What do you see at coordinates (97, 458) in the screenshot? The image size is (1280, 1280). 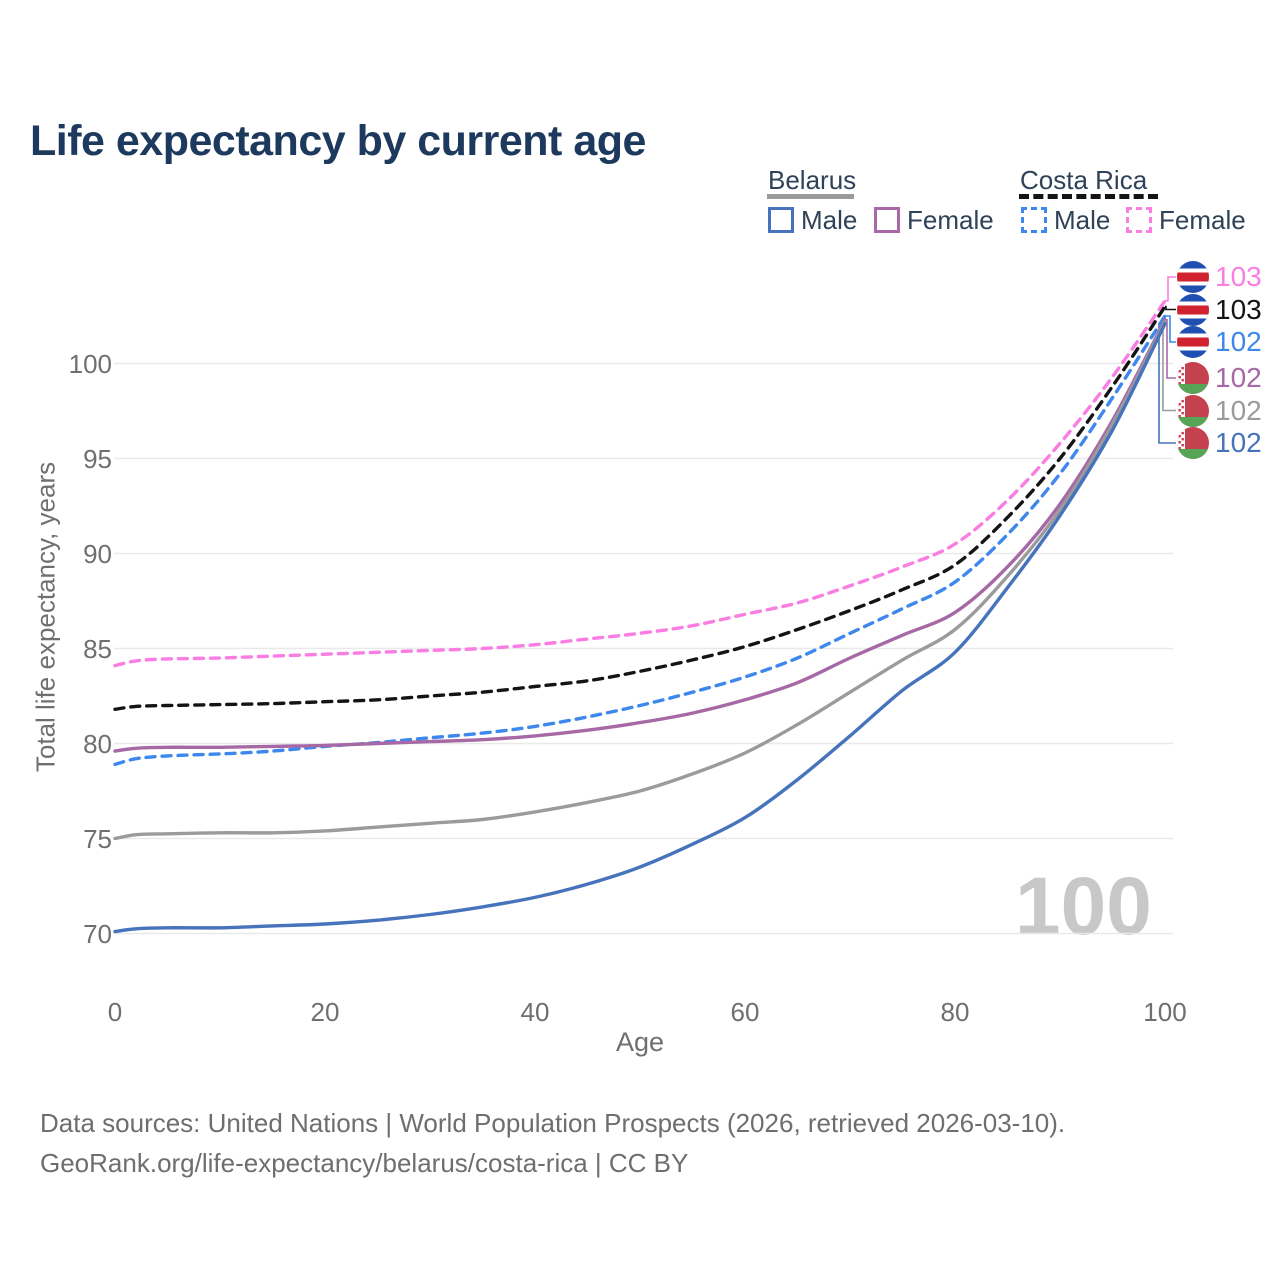 I see `y-tick-label: 95` at bounding box center [97, 458].